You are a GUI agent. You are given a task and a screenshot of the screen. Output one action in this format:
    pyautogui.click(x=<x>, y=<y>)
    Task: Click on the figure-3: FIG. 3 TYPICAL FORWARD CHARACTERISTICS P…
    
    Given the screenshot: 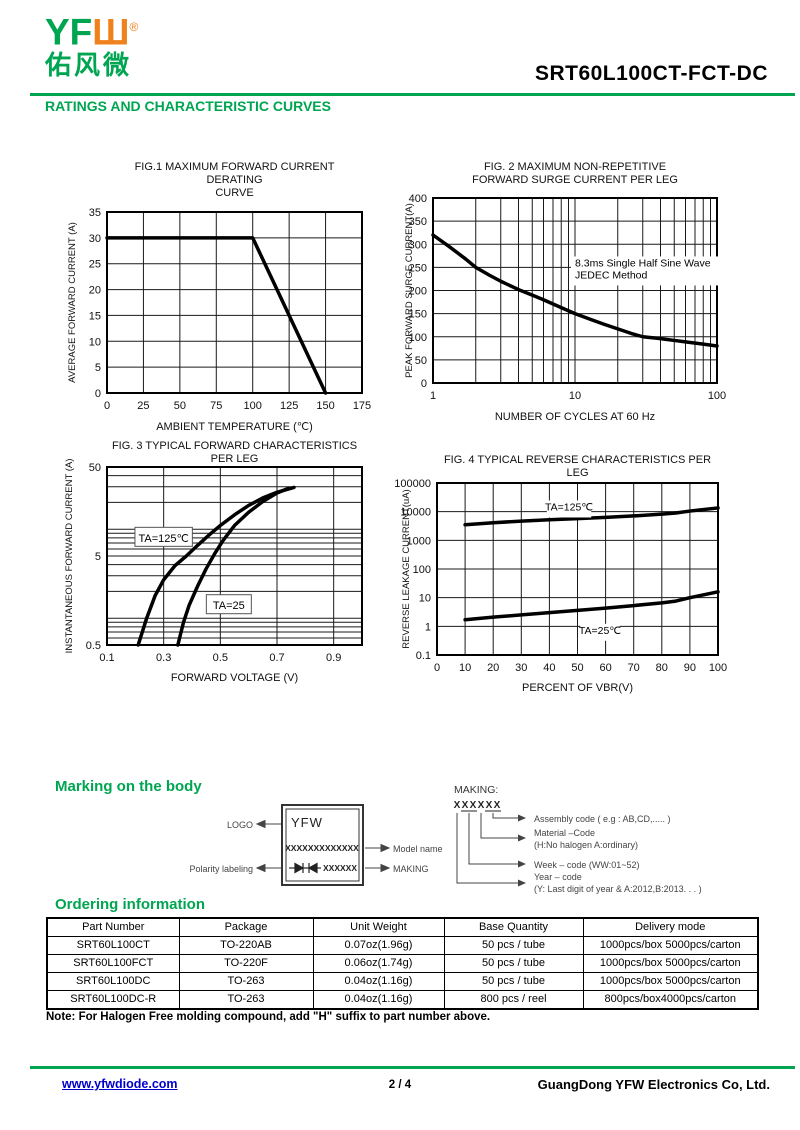 What is the action you would take?
    pyautogui.click(x=223, y=562)
    